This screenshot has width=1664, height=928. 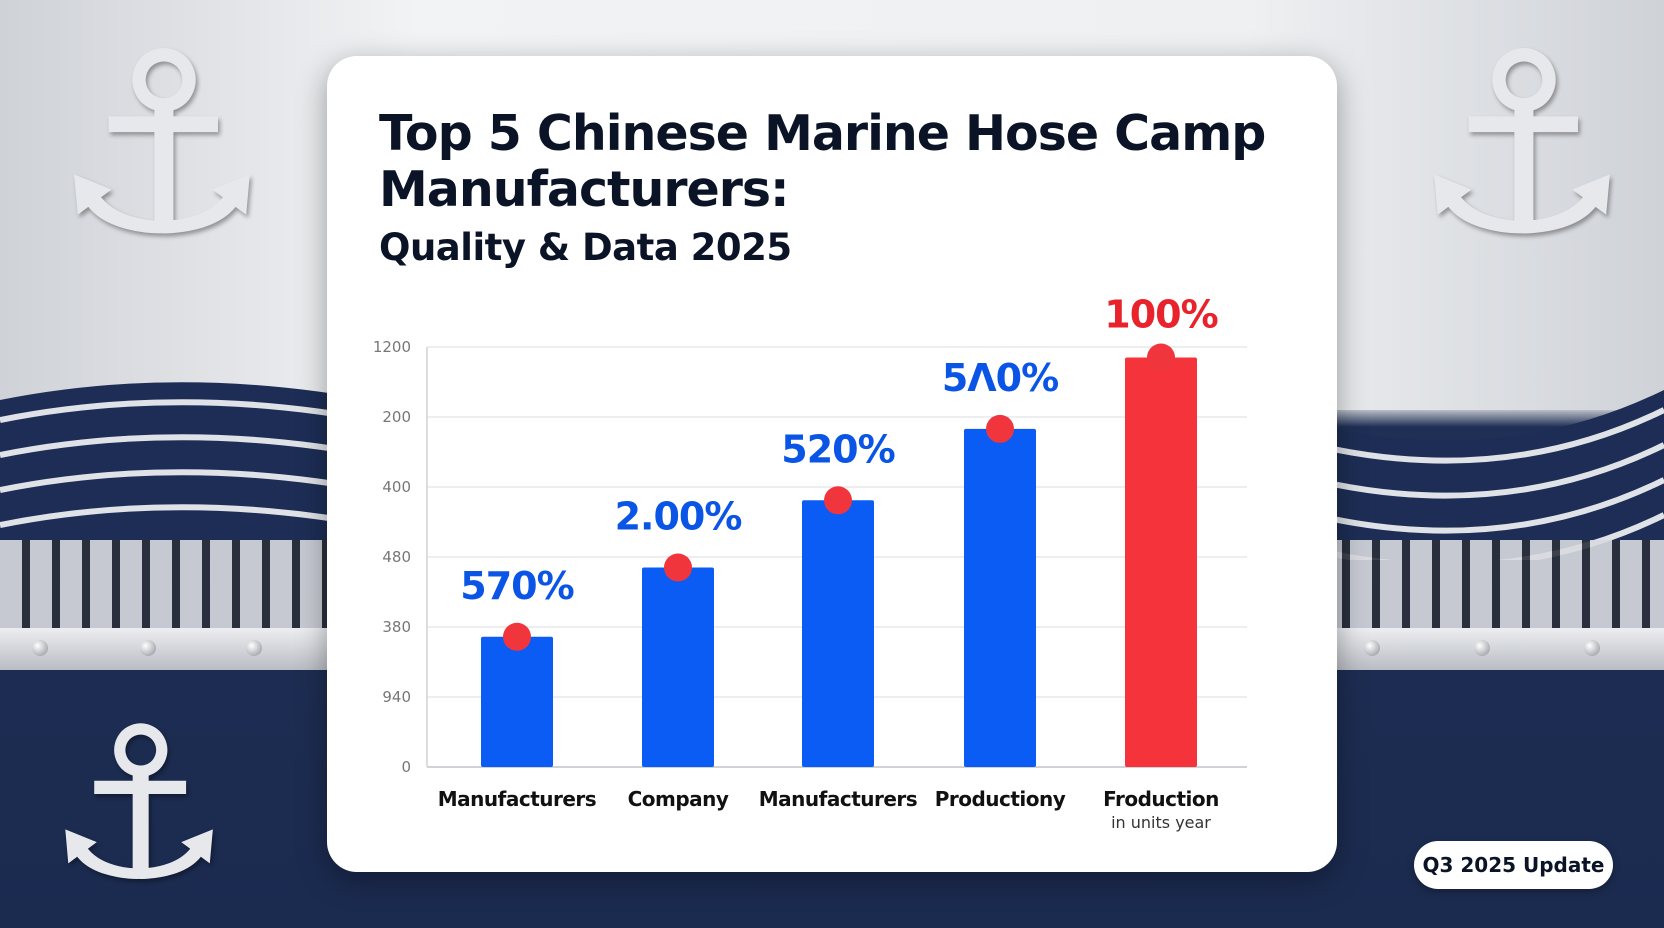 I want to click on data-label: 520%, so click(x=837, y=449).